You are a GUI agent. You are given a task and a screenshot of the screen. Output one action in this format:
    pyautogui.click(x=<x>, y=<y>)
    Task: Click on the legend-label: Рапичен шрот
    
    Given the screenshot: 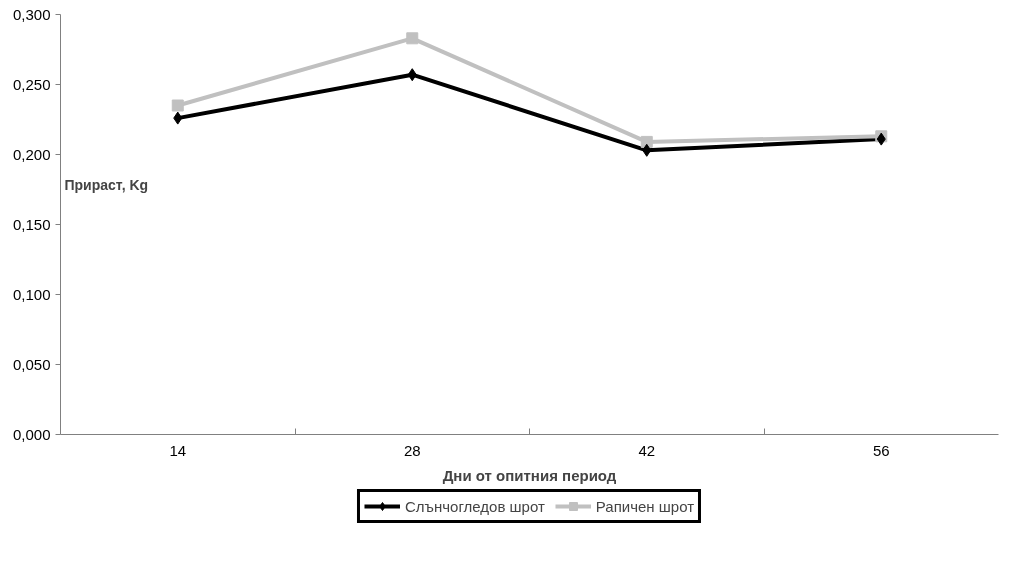 What is the action you would take?
    pyautogui.click(x=645, y=506)
    